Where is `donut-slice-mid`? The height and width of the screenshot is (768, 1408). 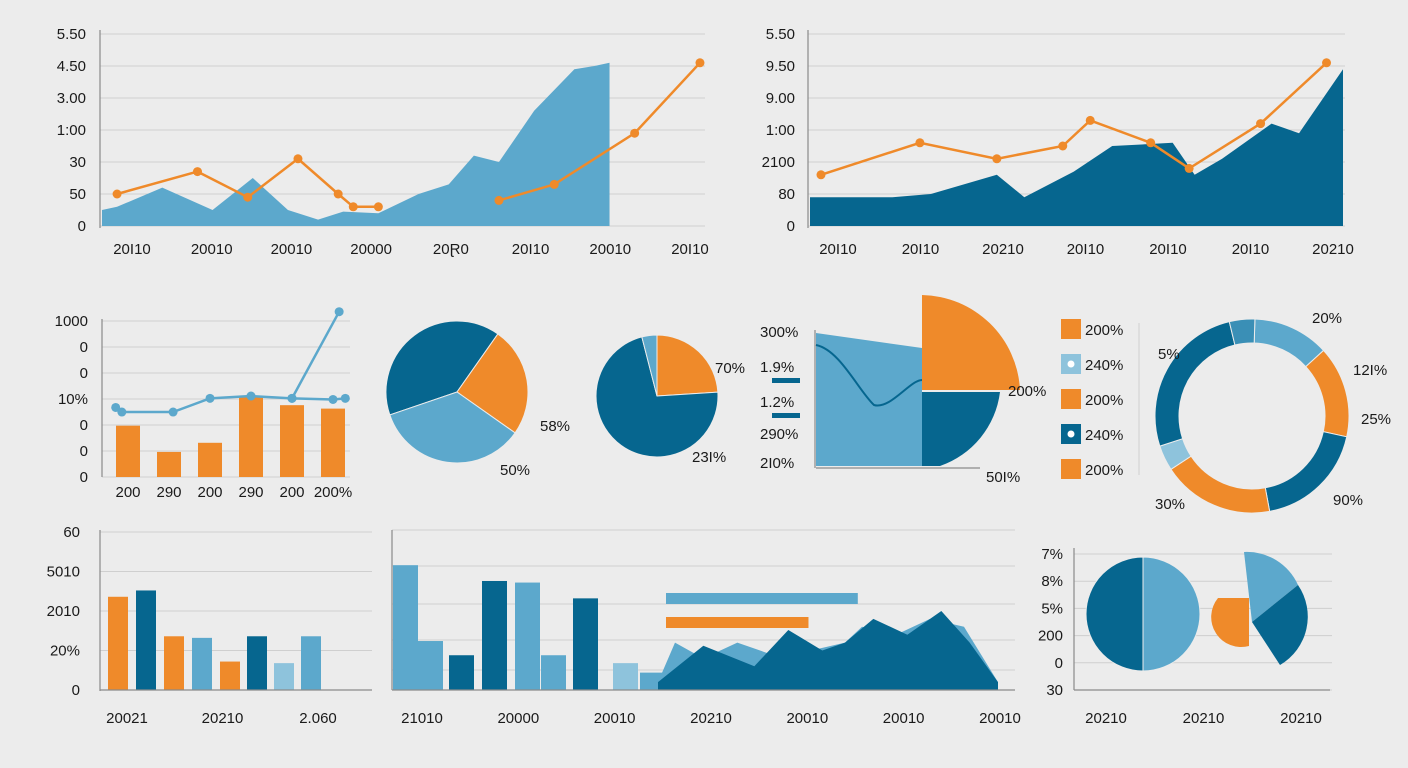 donut-slice-mid is located at coordinates (1242, 332).